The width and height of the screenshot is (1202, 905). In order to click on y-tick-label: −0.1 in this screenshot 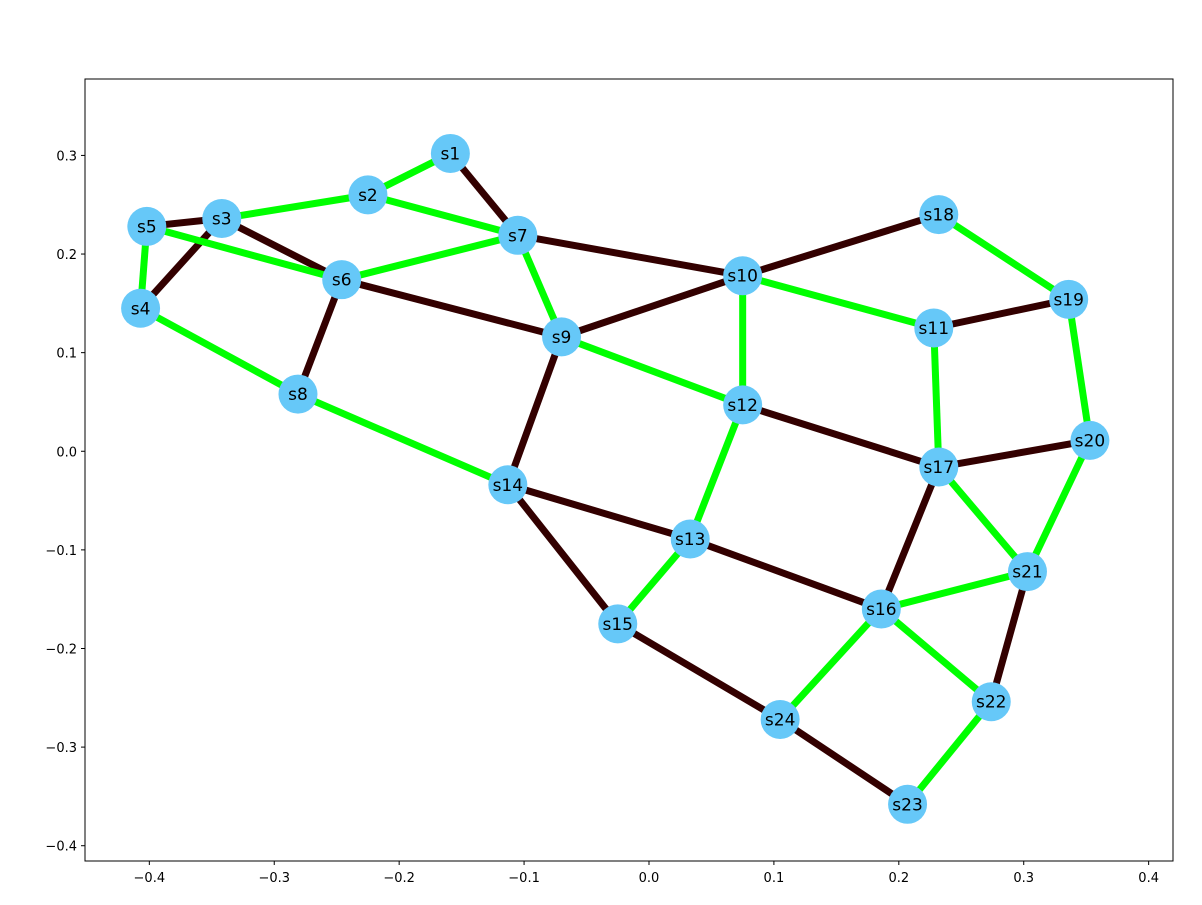, I will do `click(61, 551)`.